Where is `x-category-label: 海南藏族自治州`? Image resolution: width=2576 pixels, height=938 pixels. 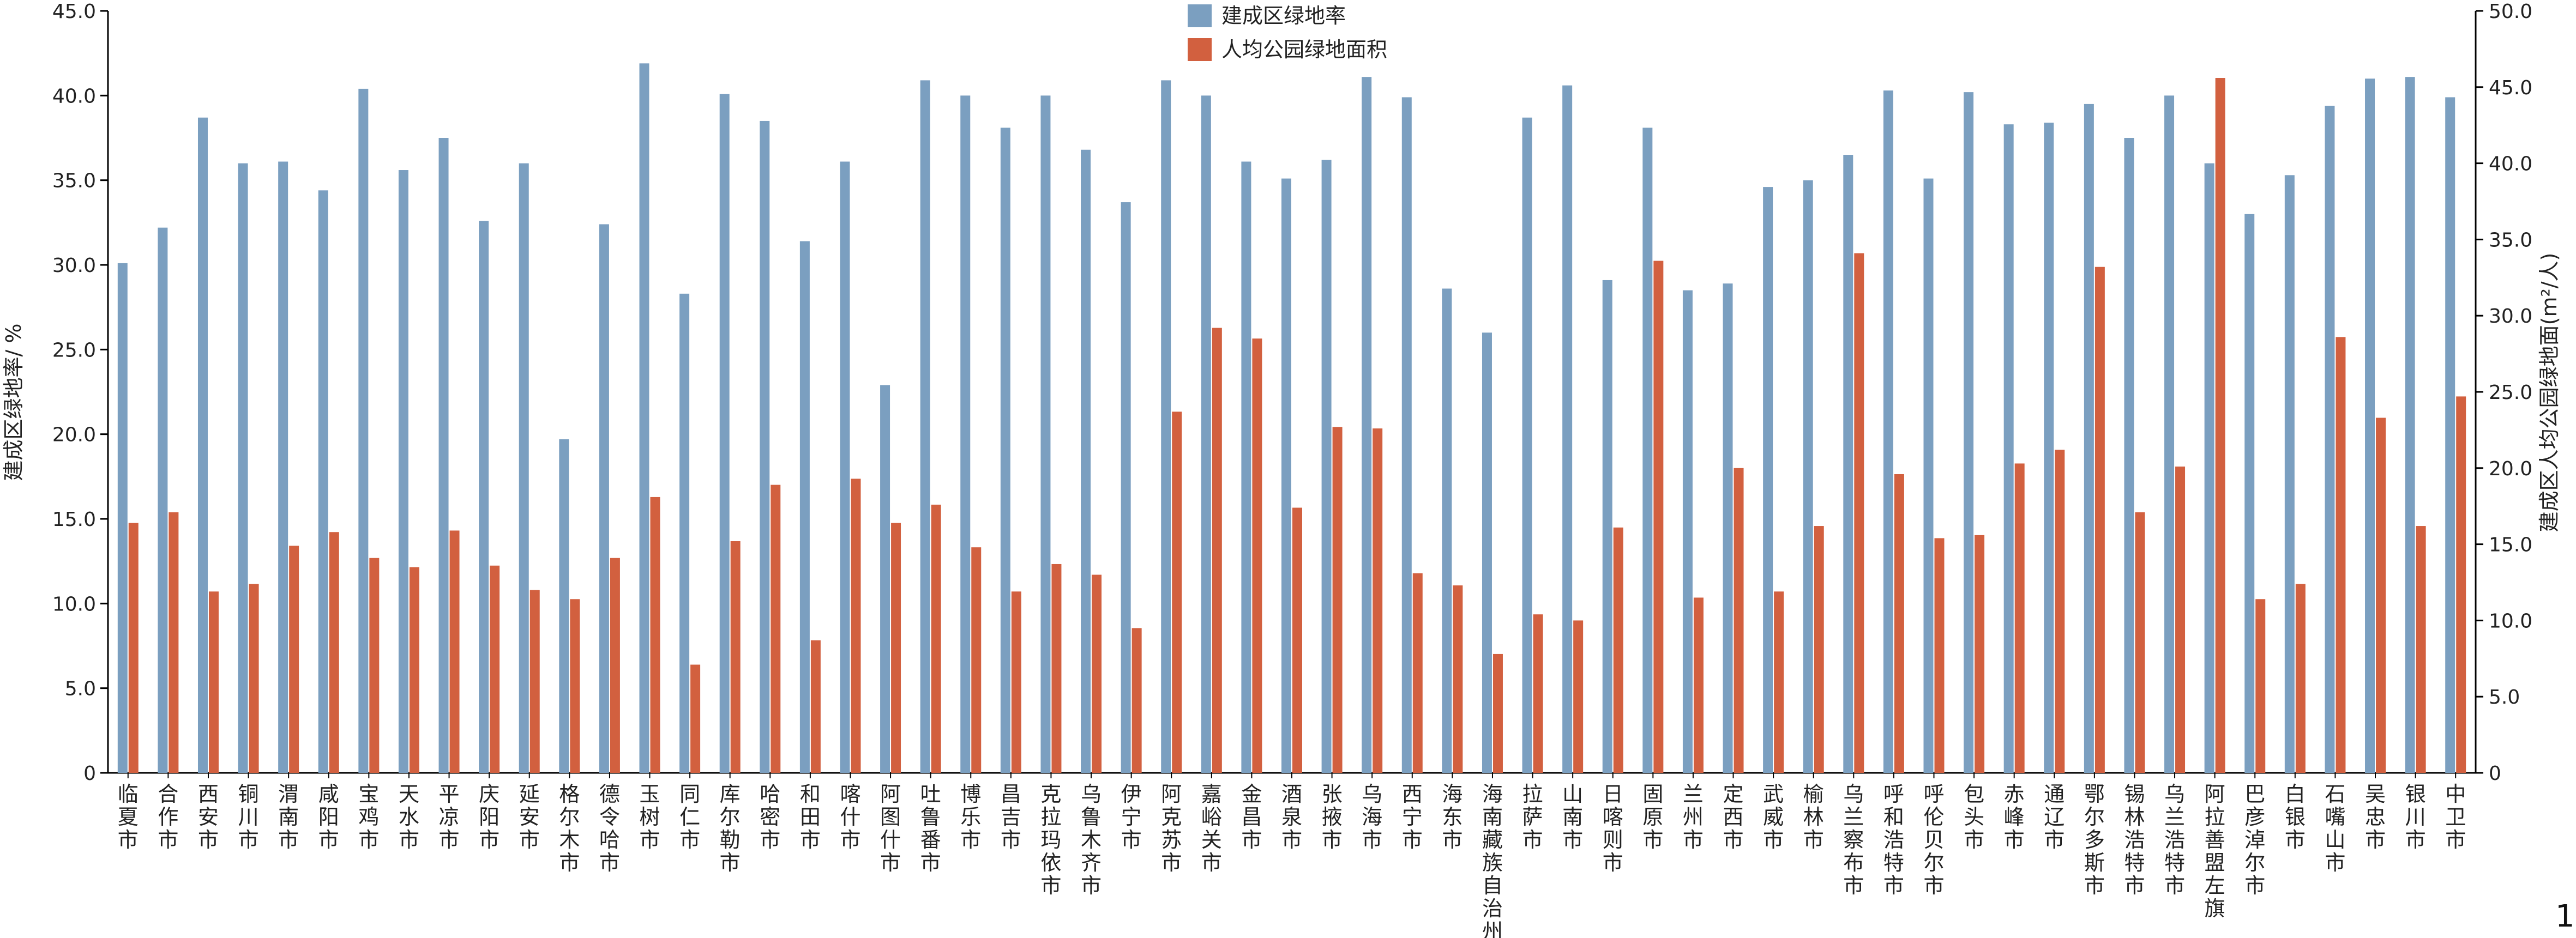
x-category-label: 海南藏族自治州 is located at coordinates (1492, 860).